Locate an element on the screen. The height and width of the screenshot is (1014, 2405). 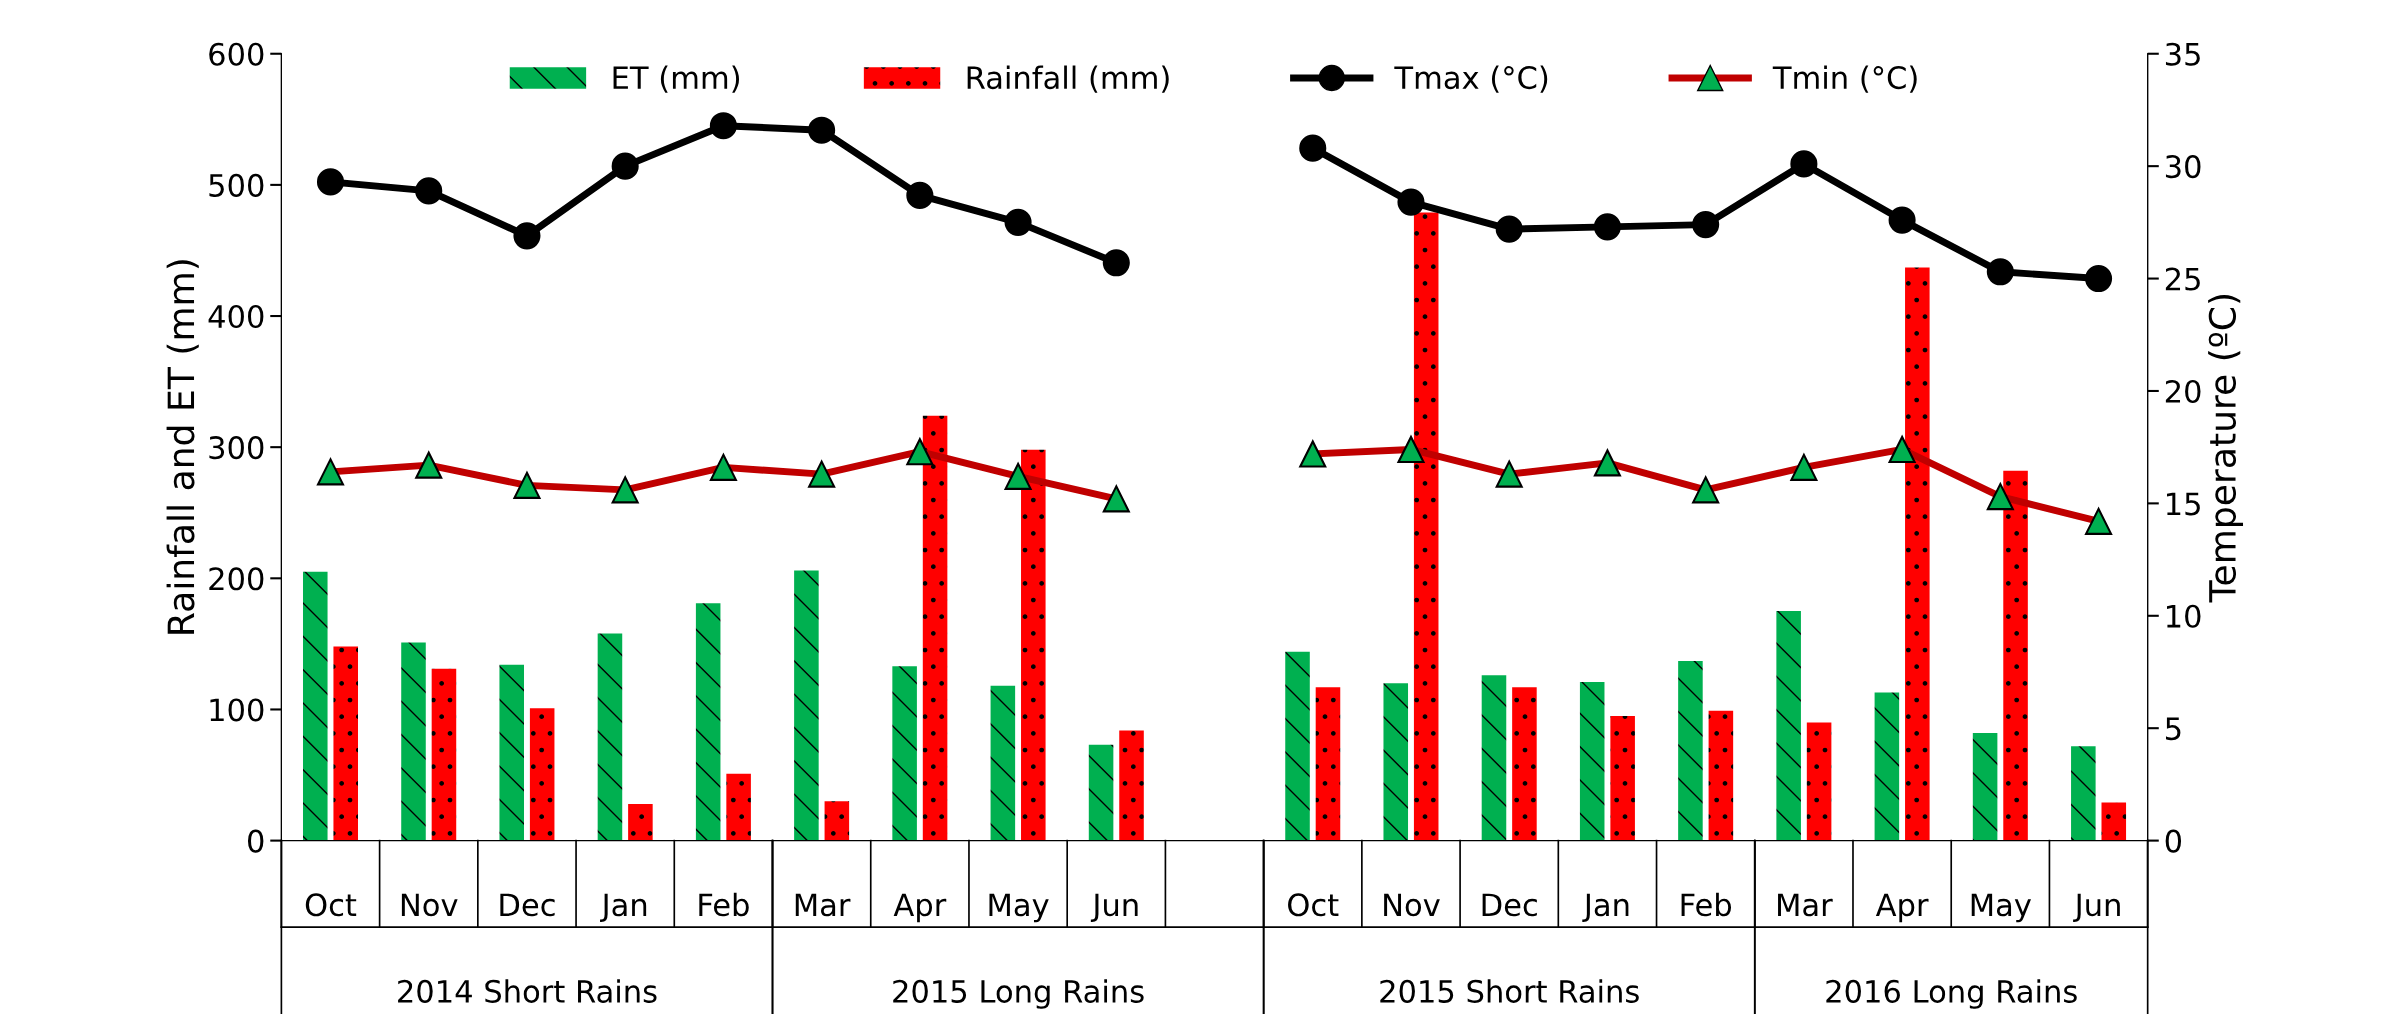
legend-label: Tmax (°C) is located at coordinates (1471, 79).